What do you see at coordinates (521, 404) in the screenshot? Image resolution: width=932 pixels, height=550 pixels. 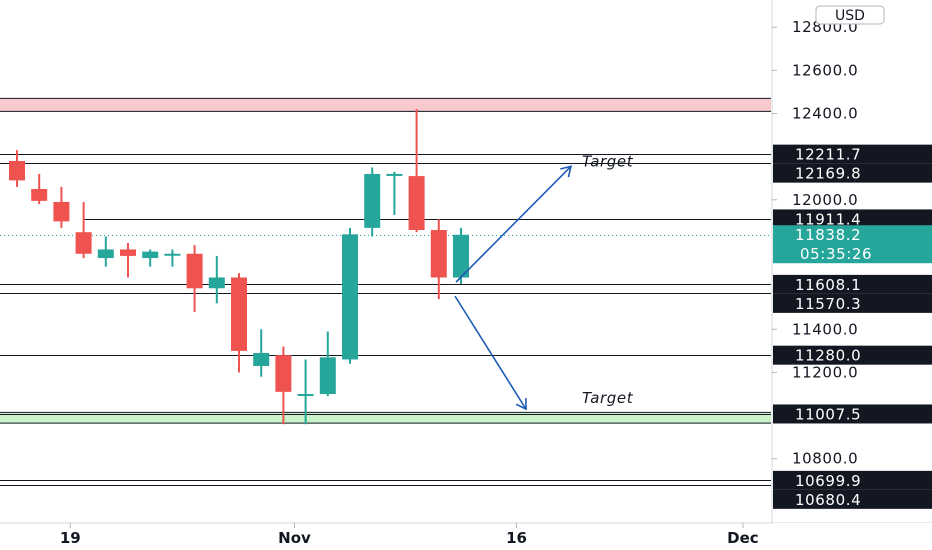 I see `arrow-down-head` at bounding box center [521, 404].